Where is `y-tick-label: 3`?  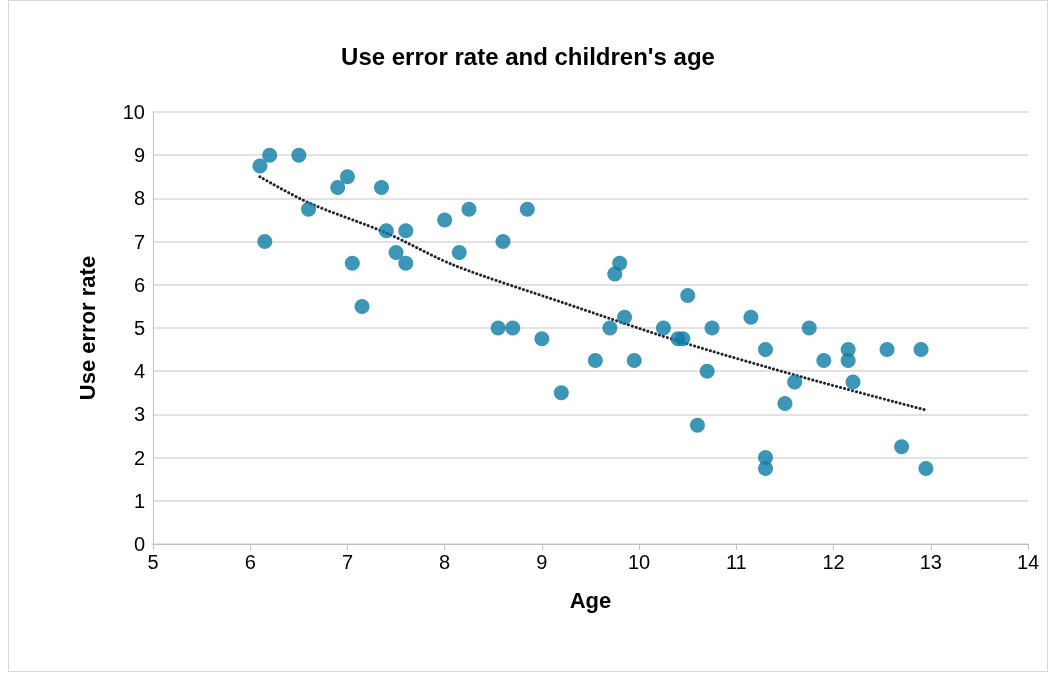
y-tick-label: 3 is located at coordinates (139, 414).